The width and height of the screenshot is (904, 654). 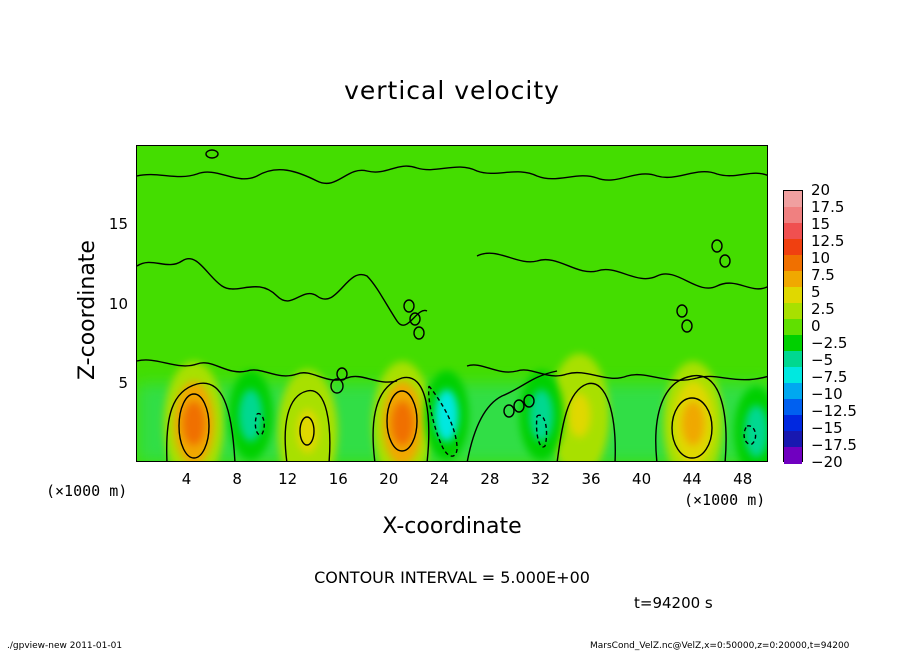 I want to click on colorbar-label: 0, so click(x=816, y=326).